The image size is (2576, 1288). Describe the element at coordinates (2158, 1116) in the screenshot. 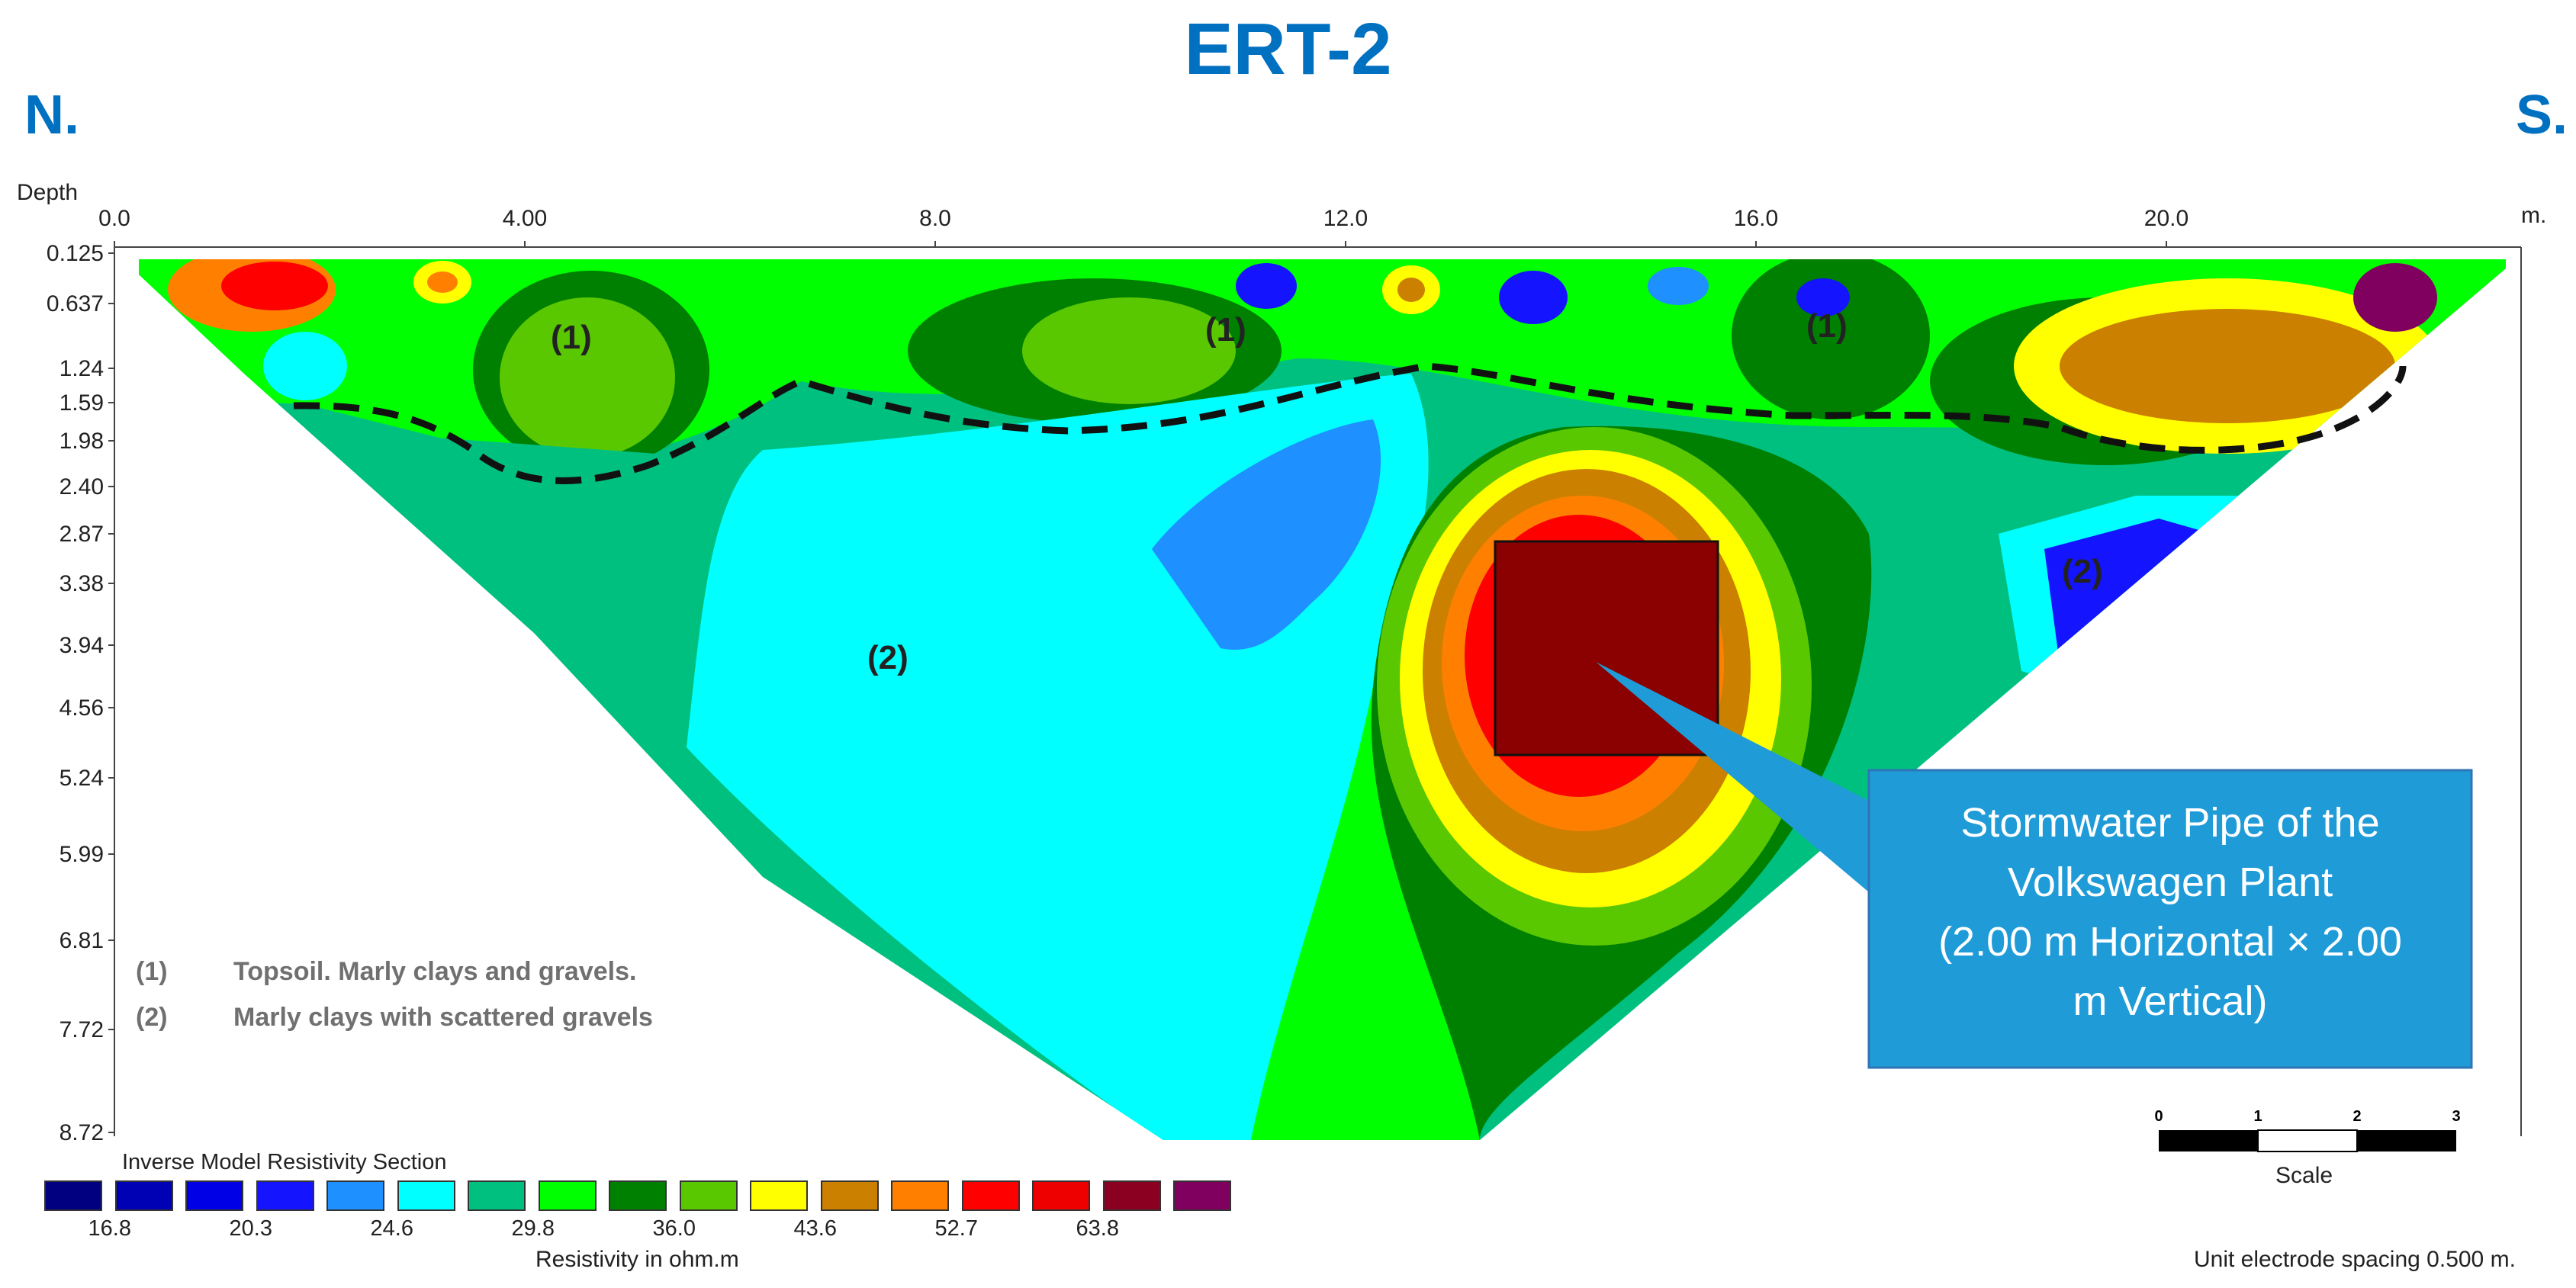

I see `scale-tick-label: 0` at that location.